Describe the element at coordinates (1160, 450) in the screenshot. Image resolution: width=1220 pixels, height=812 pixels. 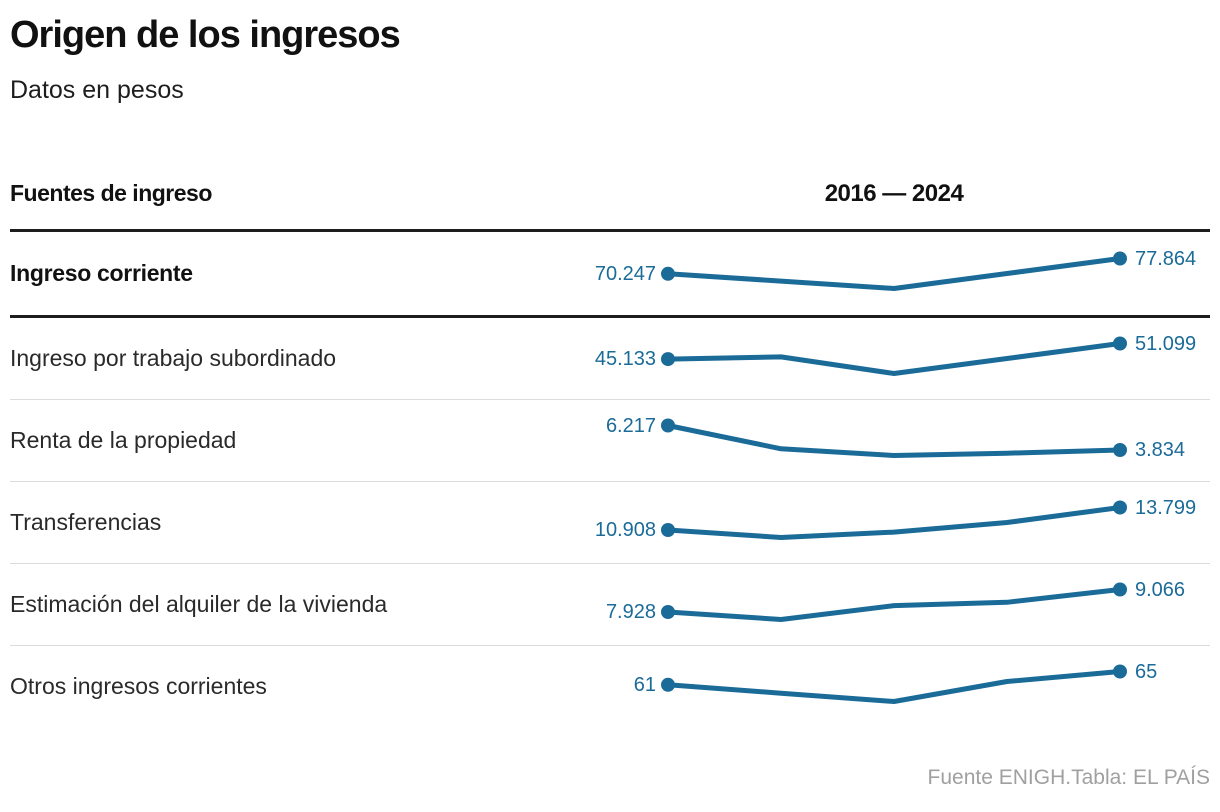
I see `end-value-label: 3.834` at that location.